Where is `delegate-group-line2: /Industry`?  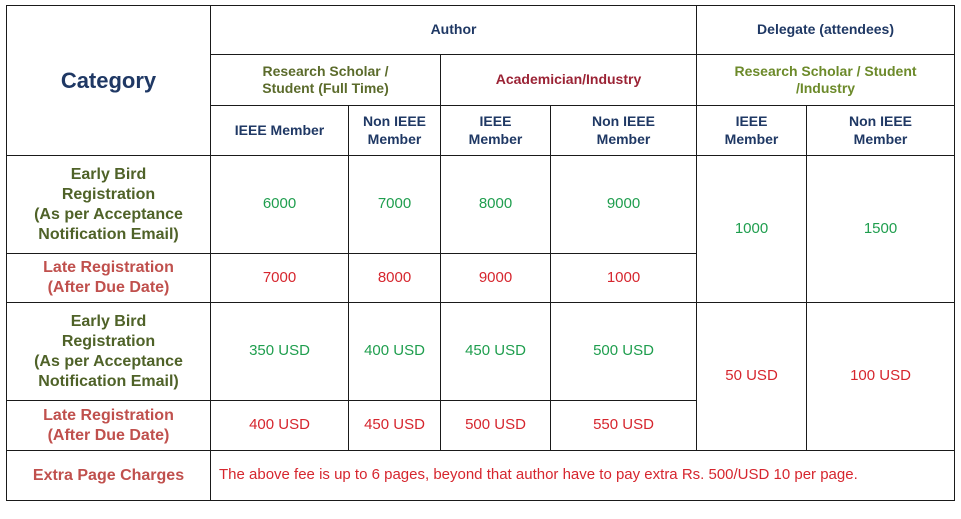
delegate-group-line2: /Industry is located at coordinates (825, 88).